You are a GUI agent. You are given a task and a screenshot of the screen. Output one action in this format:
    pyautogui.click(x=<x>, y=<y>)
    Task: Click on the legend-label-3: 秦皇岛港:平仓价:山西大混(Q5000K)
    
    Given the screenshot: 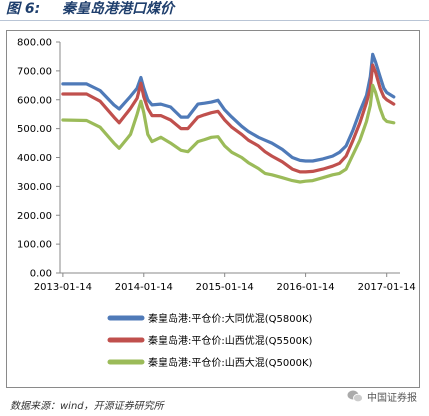 What is the action you would take?
    pyautogui.click(x=230, y=362)
    